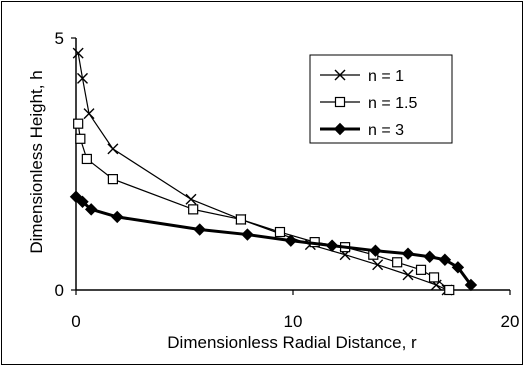  Describe the element at coordinates (59, 38) in the screenshot. I see `y-tick-label: 5` at that location.